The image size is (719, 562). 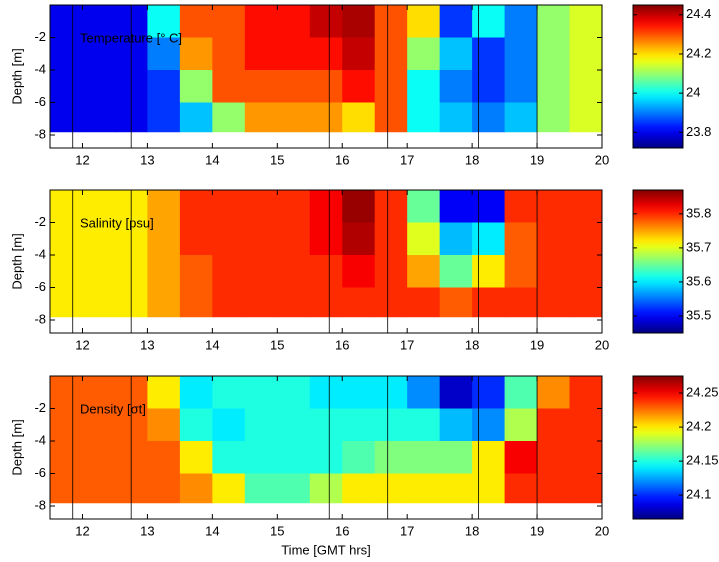 I want to click on y-axis-label: Depth [m], so click(x=16, y=261).